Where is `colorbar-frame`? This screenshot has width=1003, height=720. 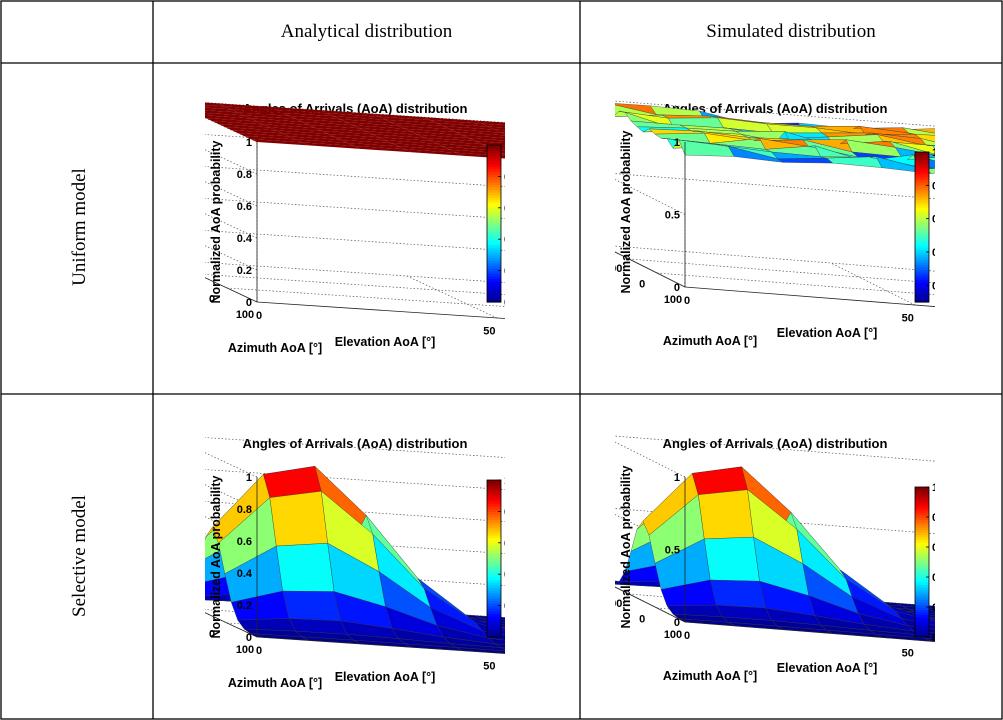
colorbar-frame is located at coordinates (922, 227).